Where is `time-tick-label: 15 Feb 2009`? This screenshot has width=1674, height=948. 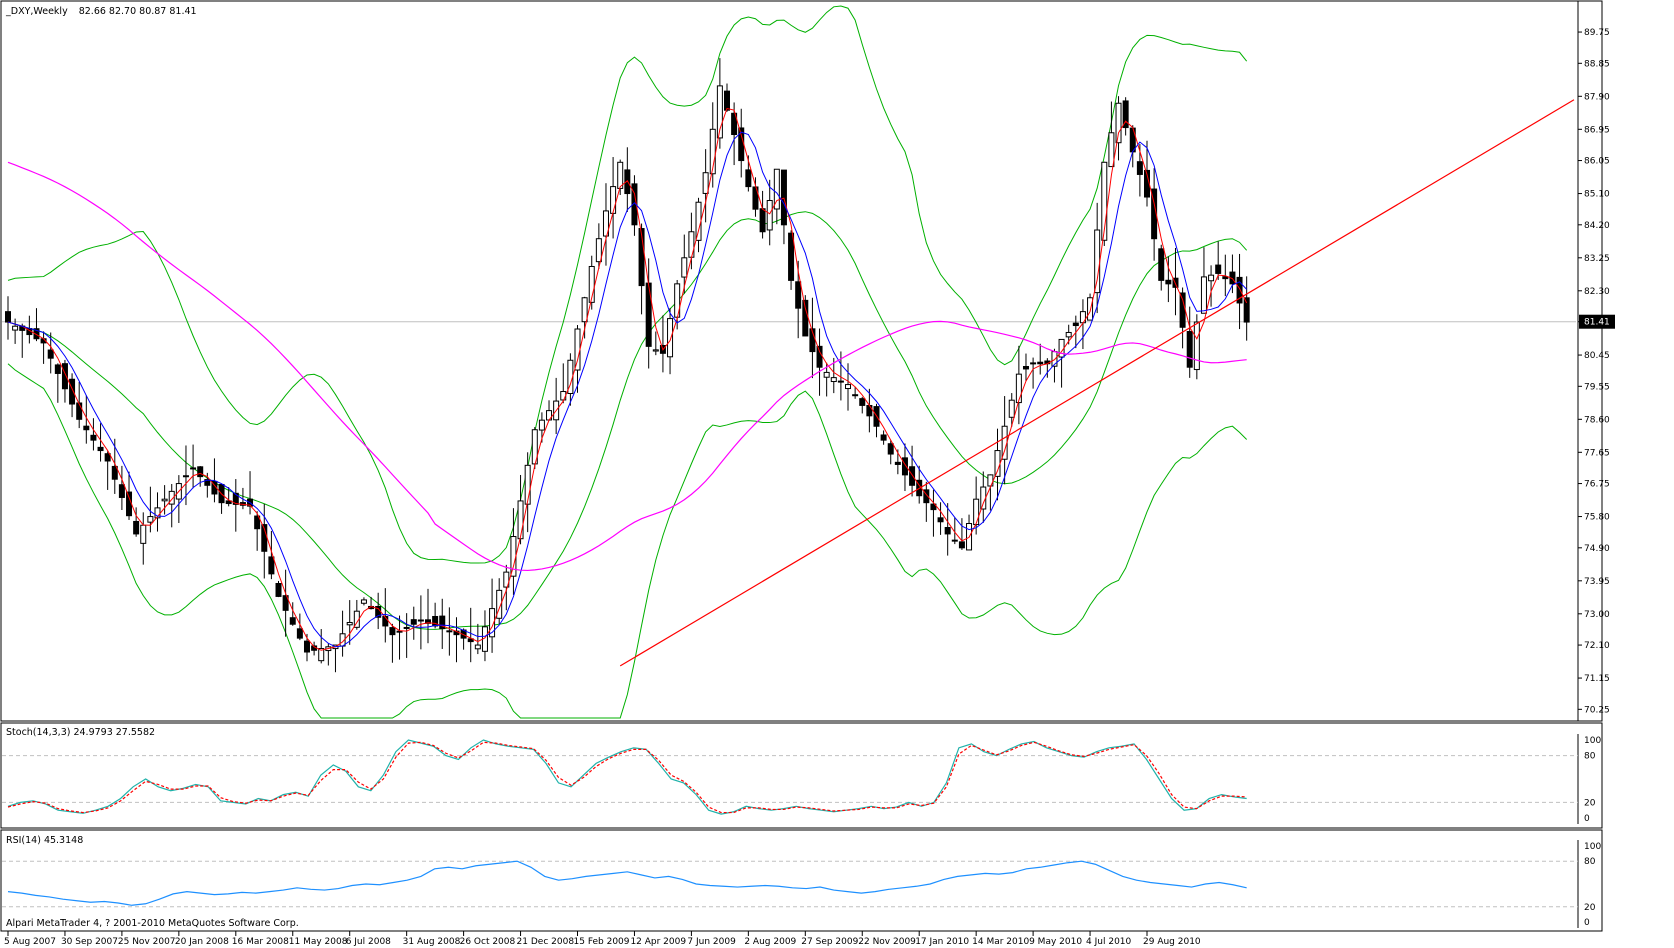
time-tick-label: 15 Feb 2009 is located at coordinates (602, 942).